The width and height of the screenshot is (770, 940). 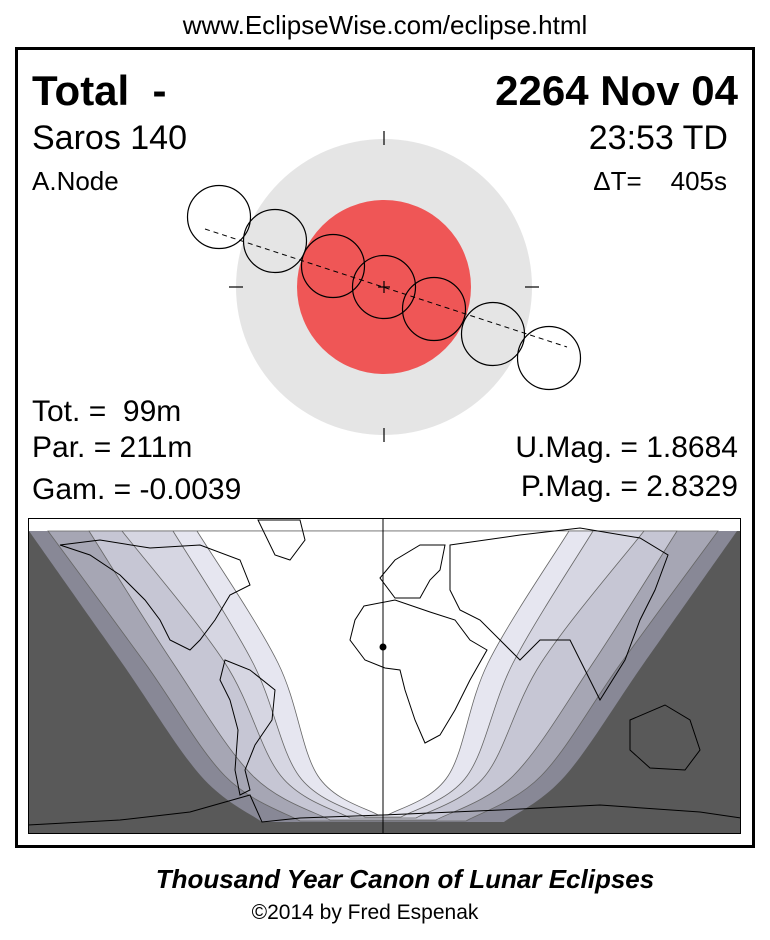 I want to click on north-america, so click(x=155, y=595).